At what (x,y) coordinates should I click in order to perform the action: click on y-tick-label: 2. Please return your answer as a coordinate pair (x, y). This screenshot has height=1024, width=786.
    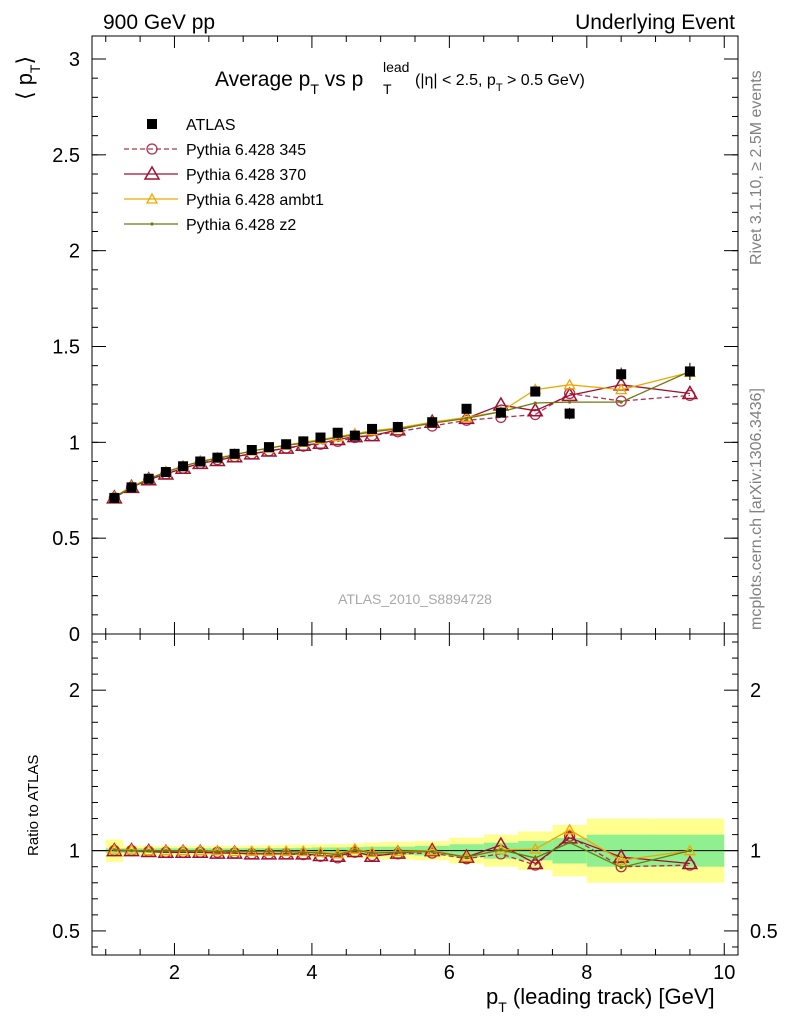
    Looking at the image, I should click on (74, 252).